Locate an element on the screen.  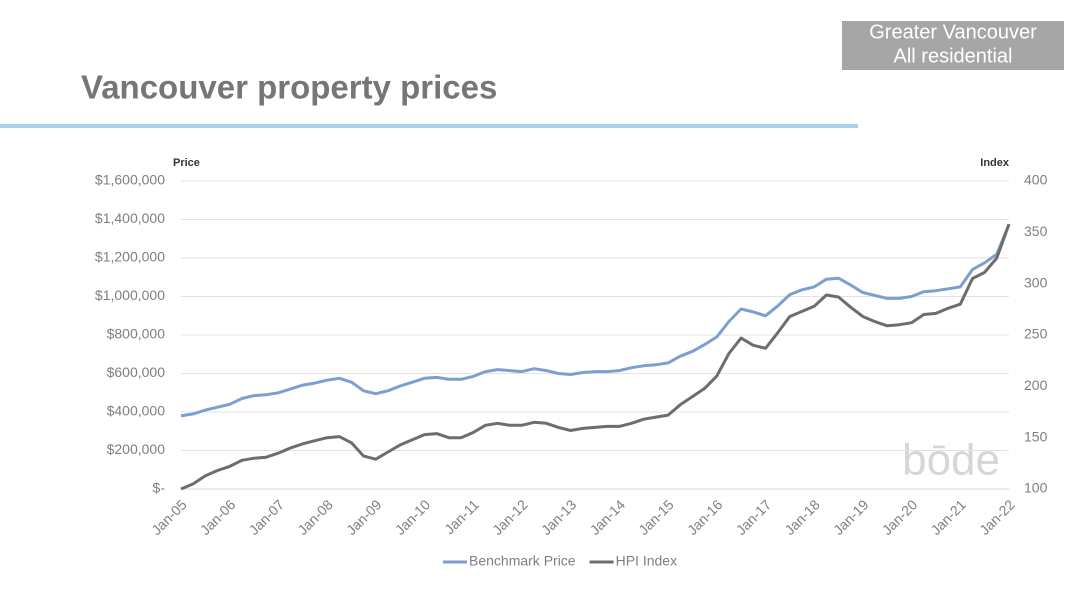
y-tick-label: $200,000 is located at coordinates (136, 449).